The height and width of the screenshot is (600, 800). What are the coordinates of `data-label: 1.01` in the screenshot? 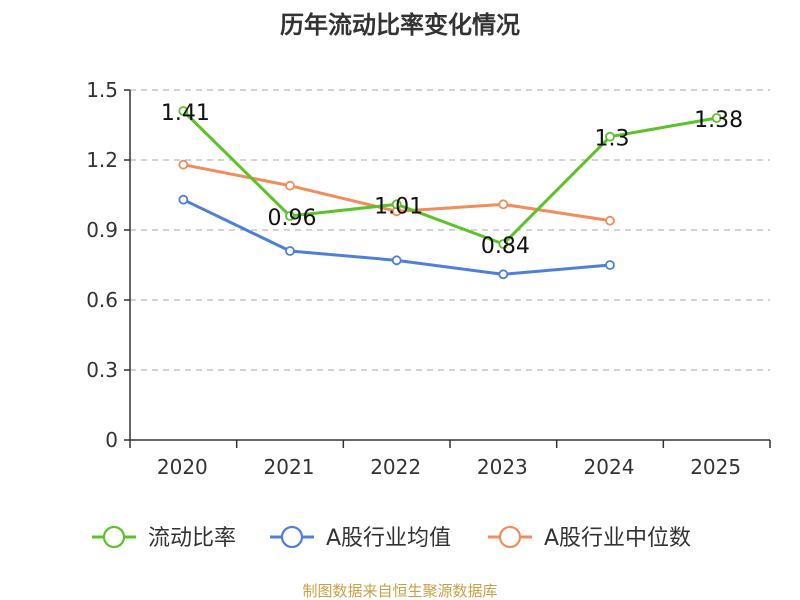 It's located at (398, 206).